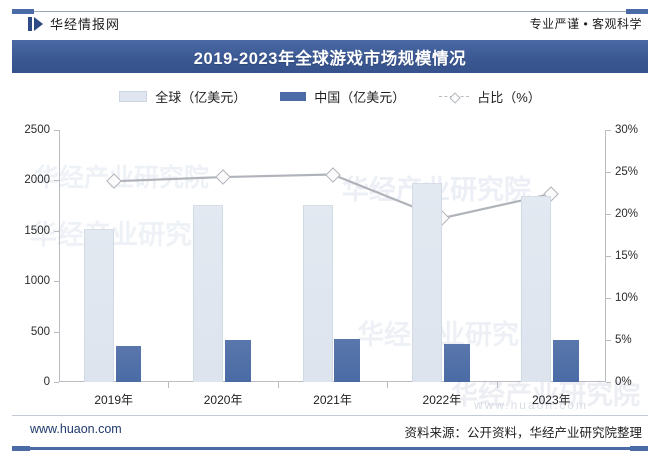 This screenshot has width=660, height=460. Describe the element at coordinates (35, 23) in the screenshot. I see `play-bars-logo-icon` at that location.